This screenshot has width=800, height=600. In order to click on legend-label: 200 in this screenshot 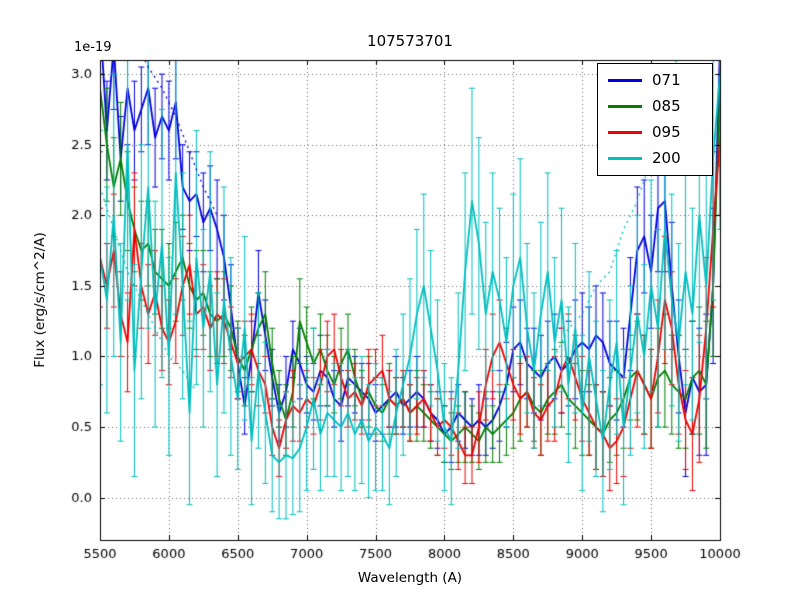, I will do `click(666, 158)`.